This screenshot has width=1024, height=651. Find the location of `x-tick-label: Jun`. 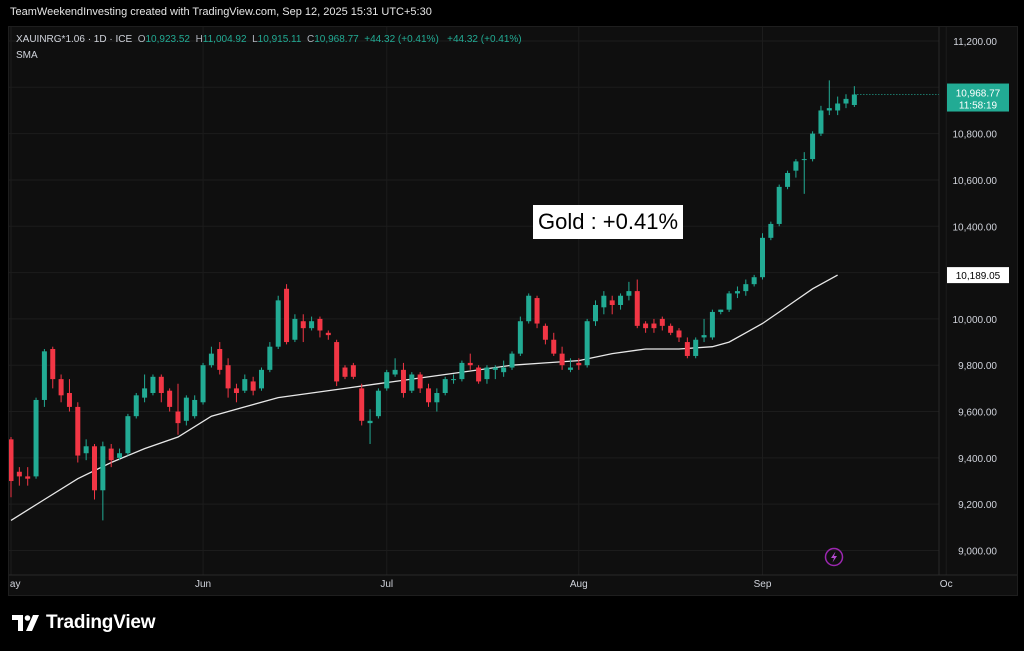

x-tick-label: Jun is located at coordinates (203, 584).